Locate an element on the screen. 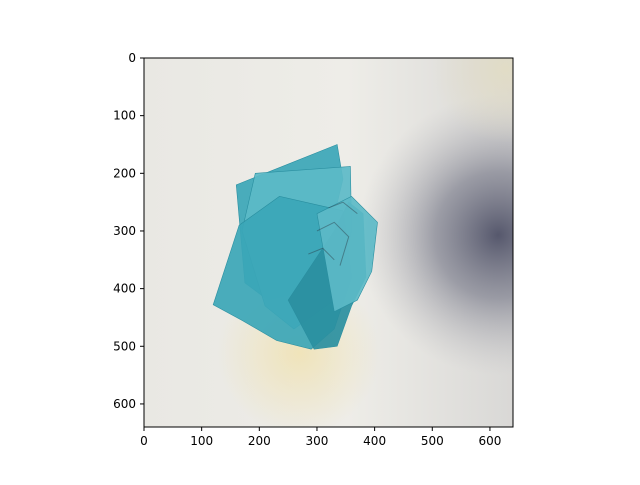  y-tick-label: 0 is located at coordinates (132, 58).